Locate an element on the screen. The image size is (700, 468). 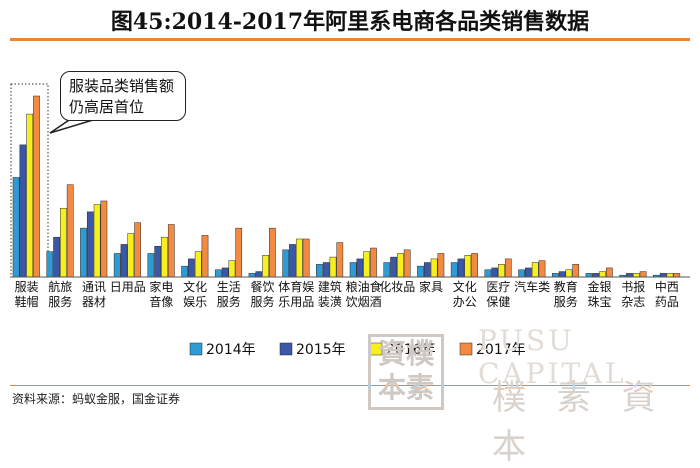
x-tick-label-18: 书报杂志 is located at coordinates (633, 294).